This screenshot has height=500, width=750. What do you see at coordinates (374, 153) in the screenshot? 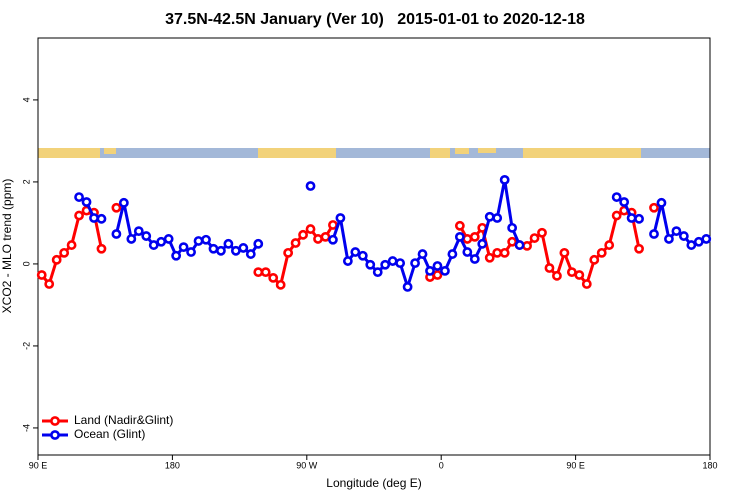
I see `map-strip` at bounding box center [374, 153].